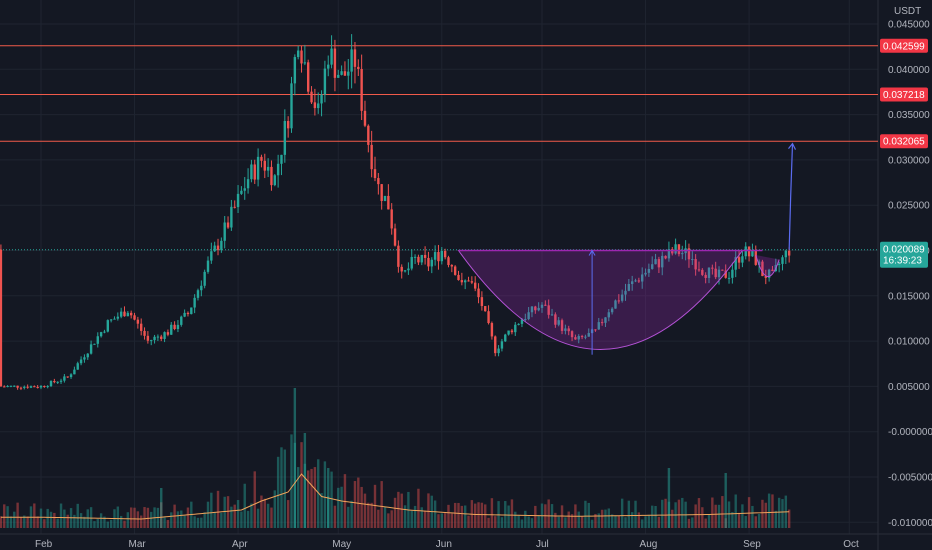 This screenshot has width=932, height=550. What do you see at coordinates (542, 544) in the screenshot?
I see `x-tick-label: Jul` at bounding box center [542, 544].